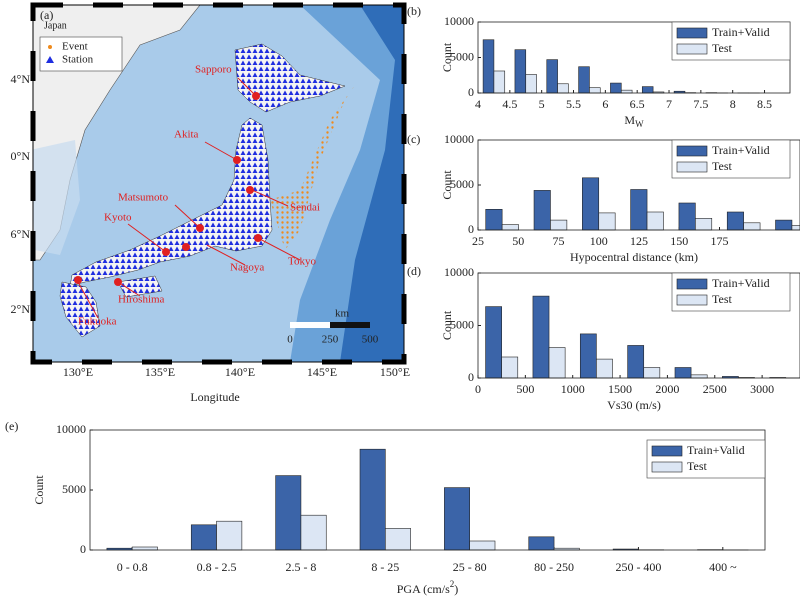 Image resolution: width=800 pixels, height=600 pixels. What do you see at coordinates (638, 567) in the screenshot?
I see `x-tick-label: 250 - 400` at bounding box center [638, 567].